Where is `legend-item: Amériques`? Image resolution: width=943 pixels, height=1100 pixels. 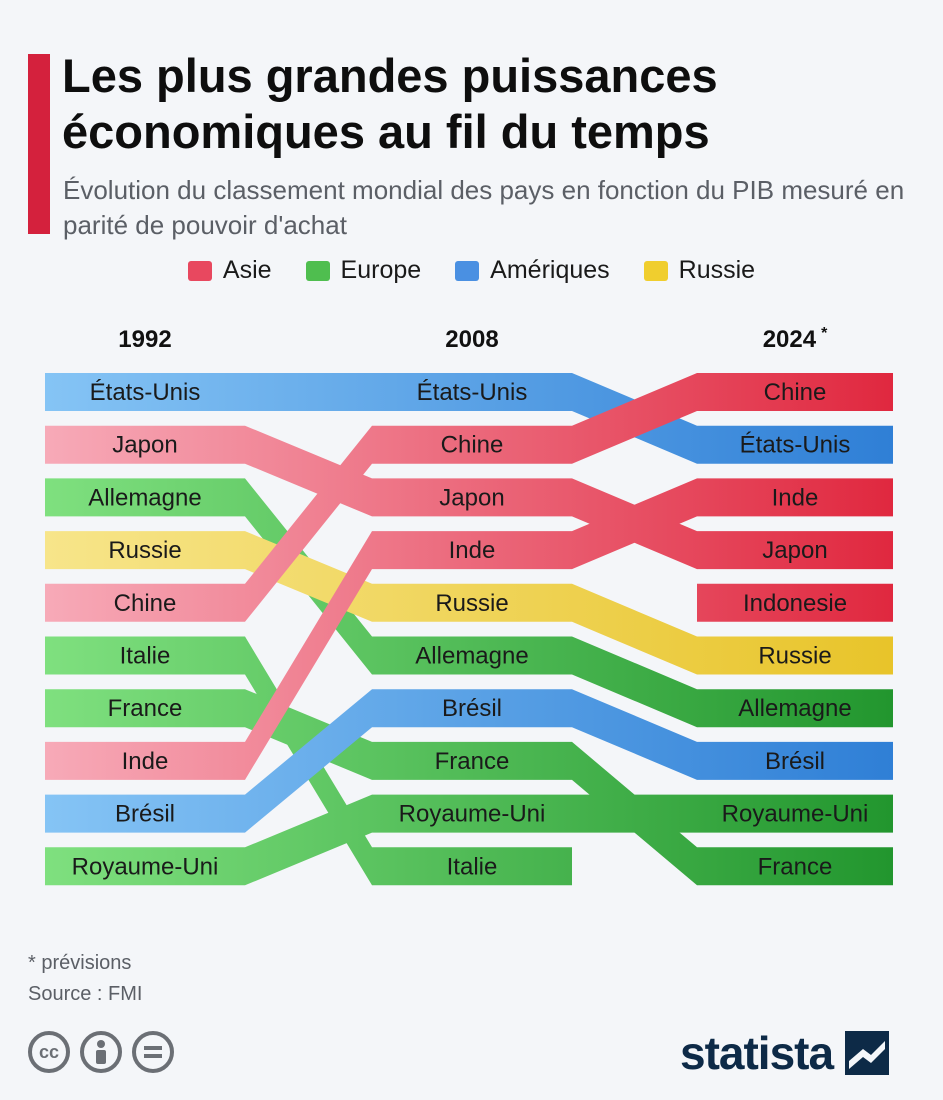 legend-item: Amériques is located at coordinates (532, 270).